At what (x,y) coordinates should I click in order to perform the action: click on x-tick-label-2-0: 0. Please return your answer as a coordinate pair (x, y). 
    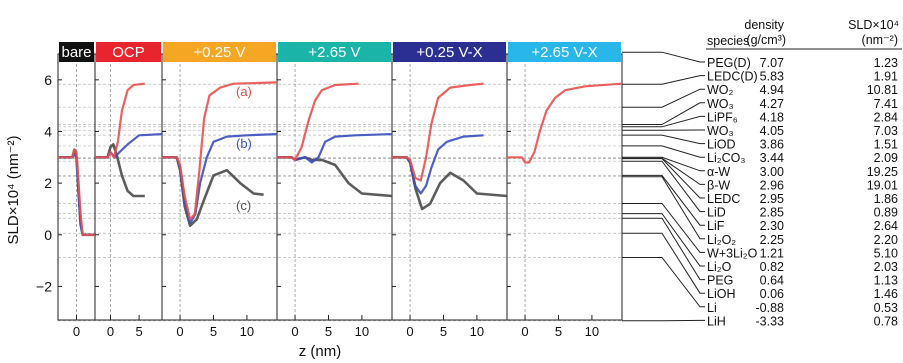
    Looking at the image, I should click on (179, 331).